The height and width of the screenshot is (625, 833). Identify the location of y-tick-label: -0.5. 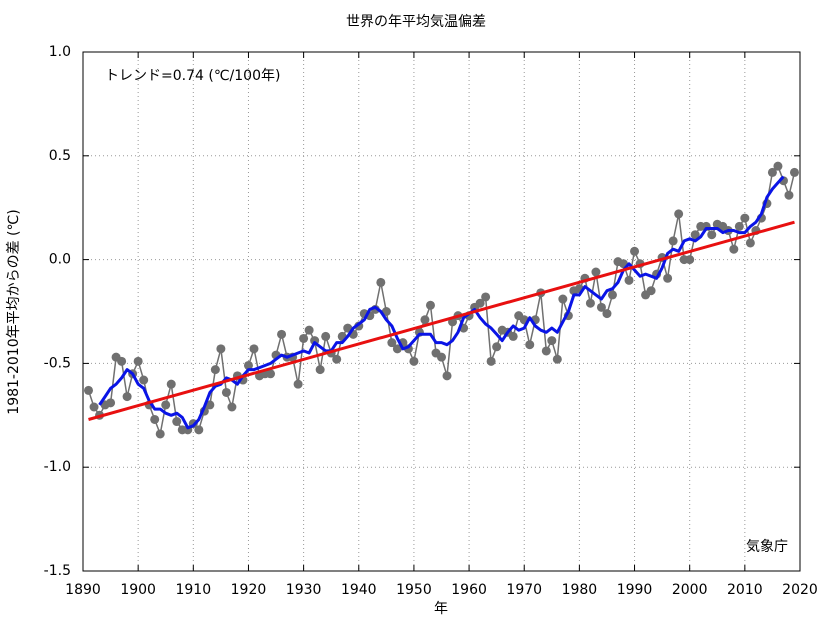
(57, 363).